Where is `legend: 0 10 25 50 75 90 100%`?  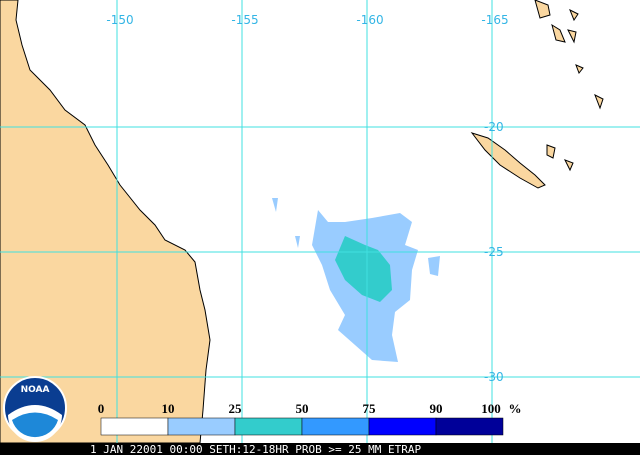 legend: 0 10 25 50 75 90 100% is located at coordinates (310, 418).